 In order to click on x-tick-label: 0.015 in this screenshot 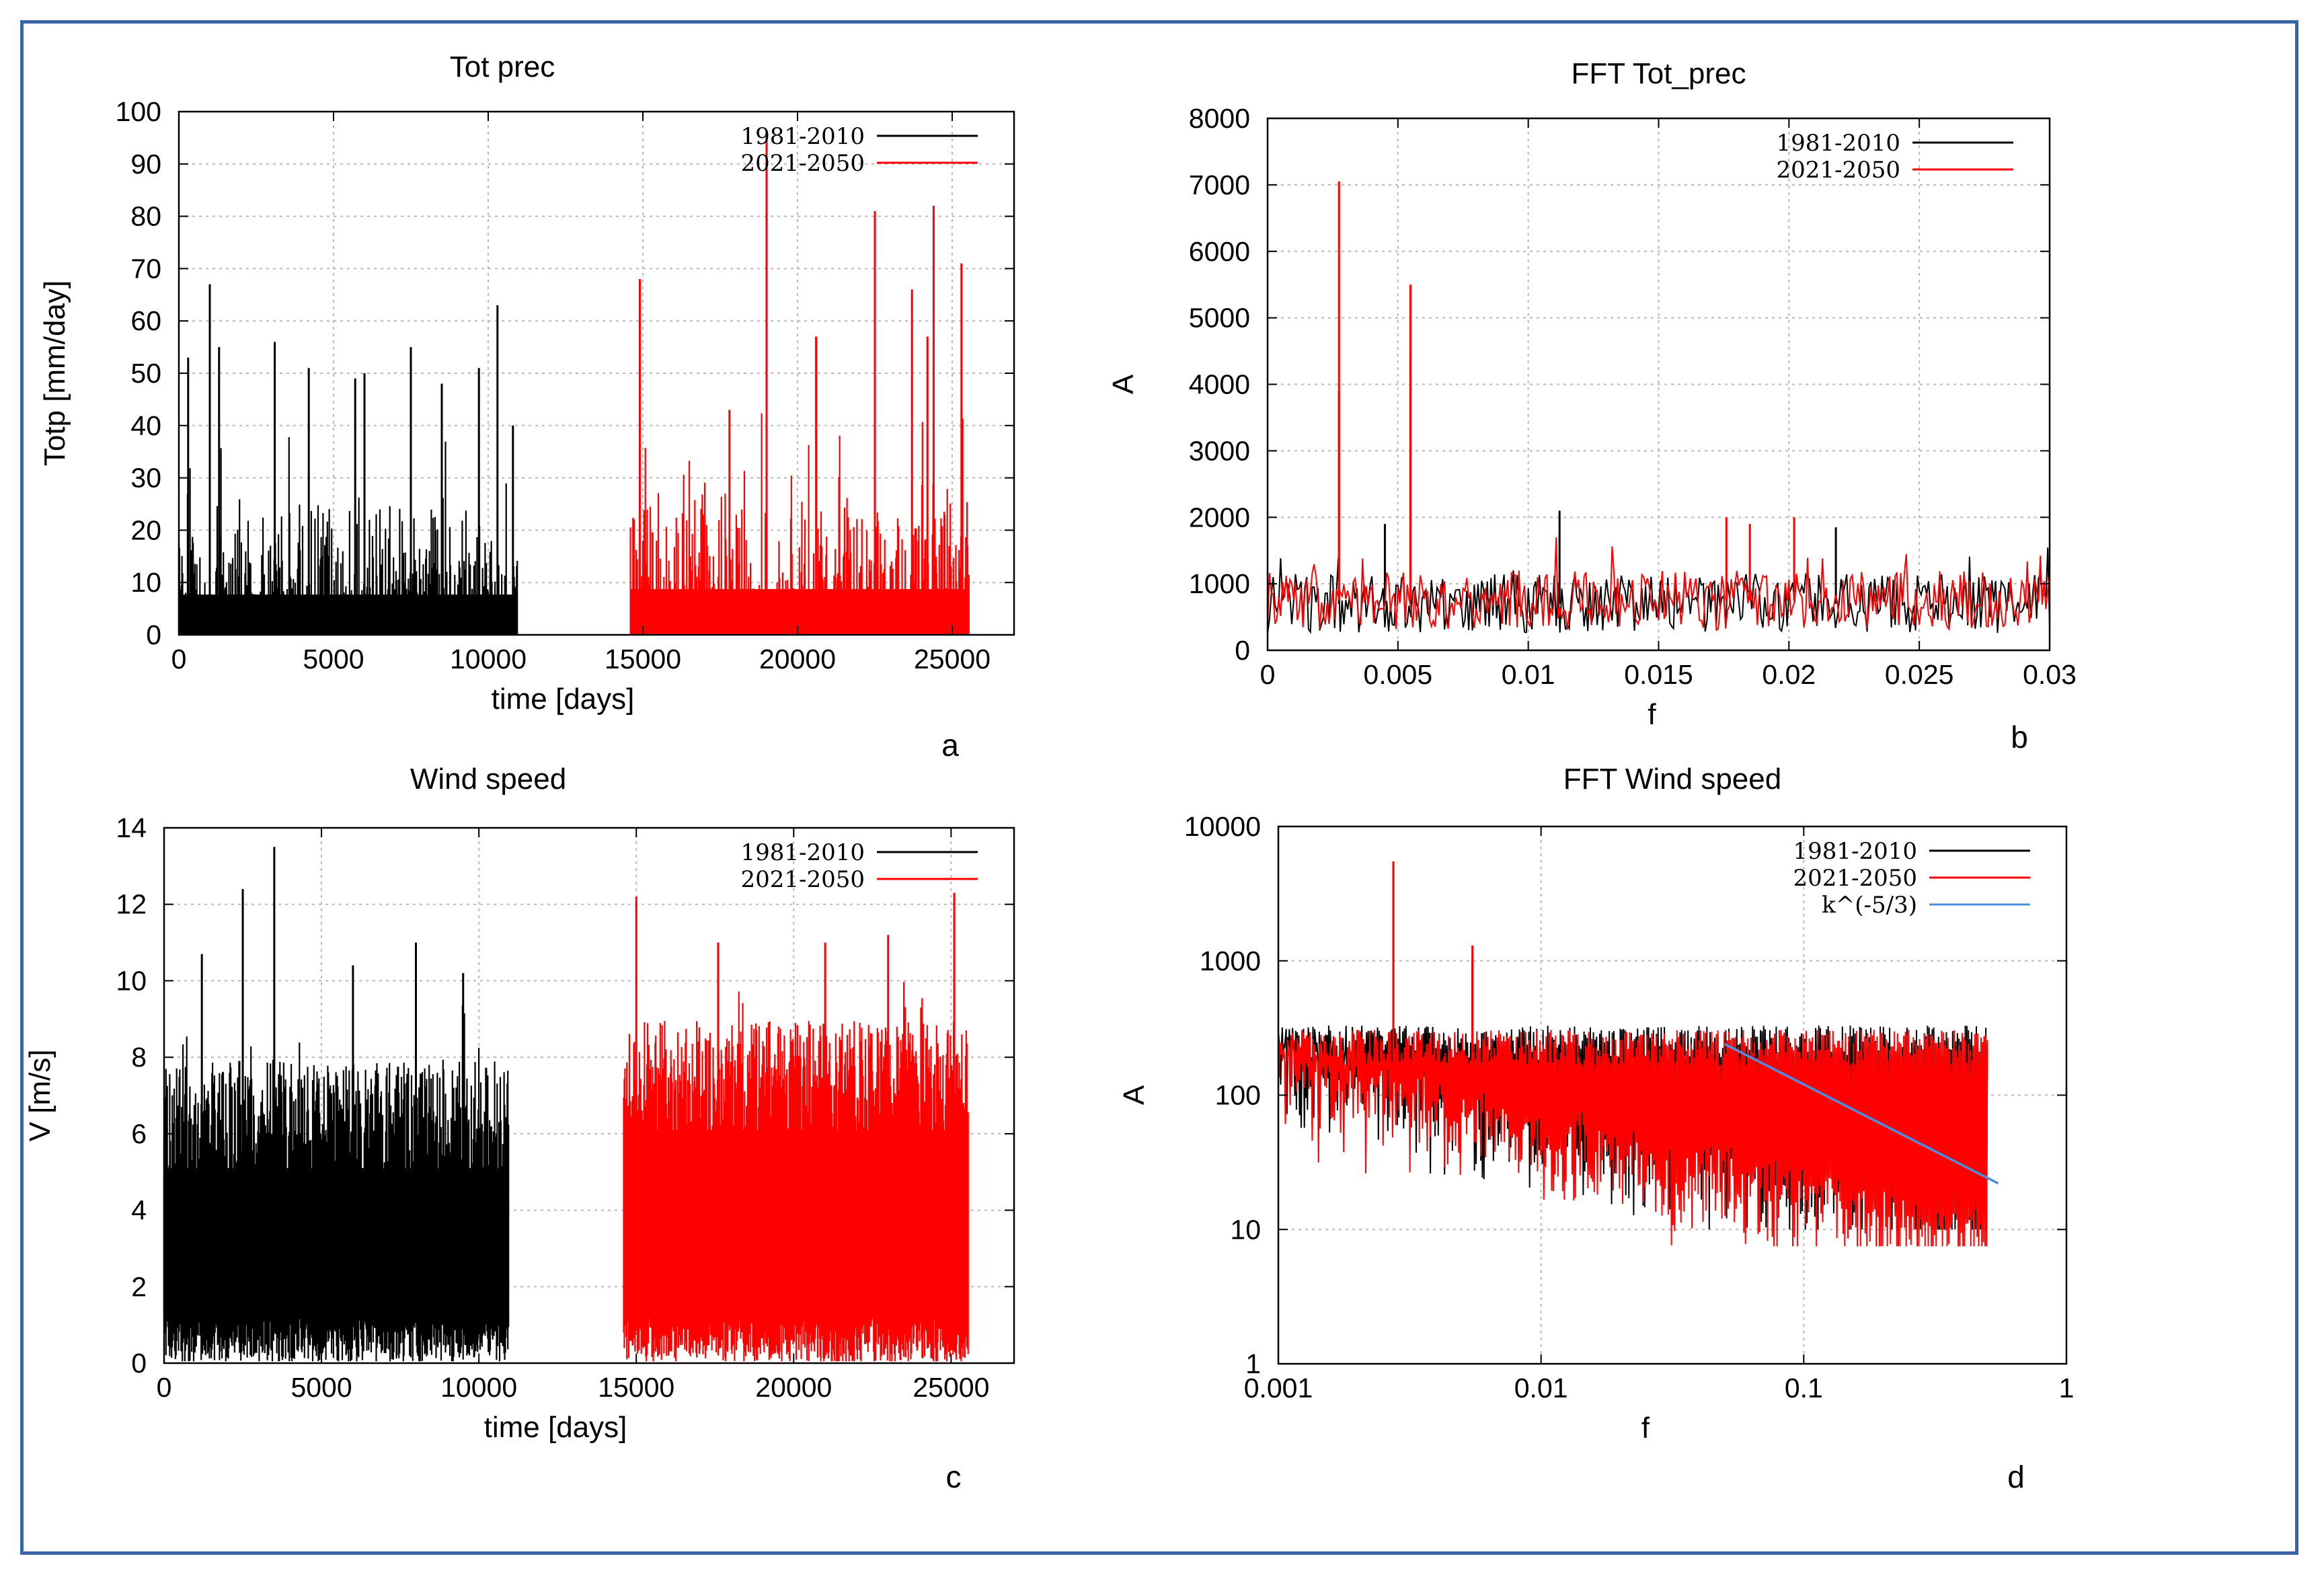, I will do `click(1658, 674)`.